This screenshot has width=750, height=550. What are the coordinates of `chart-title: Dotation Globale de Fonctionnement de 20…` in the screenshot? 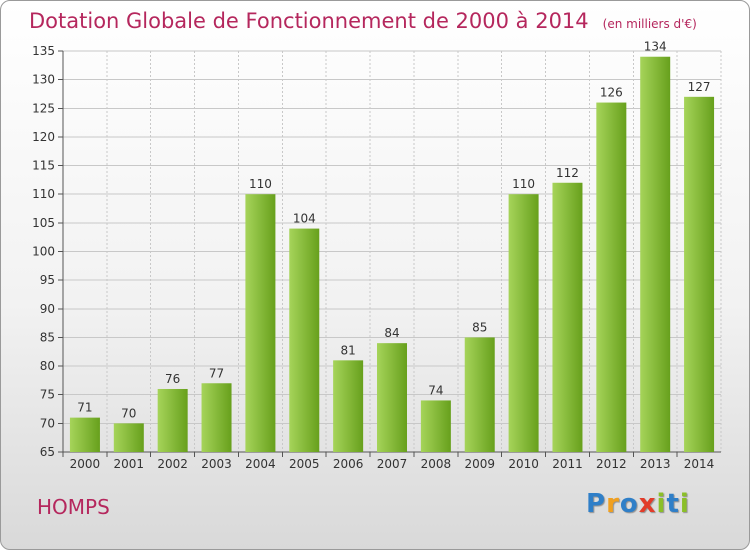 It's located at (309, 21).